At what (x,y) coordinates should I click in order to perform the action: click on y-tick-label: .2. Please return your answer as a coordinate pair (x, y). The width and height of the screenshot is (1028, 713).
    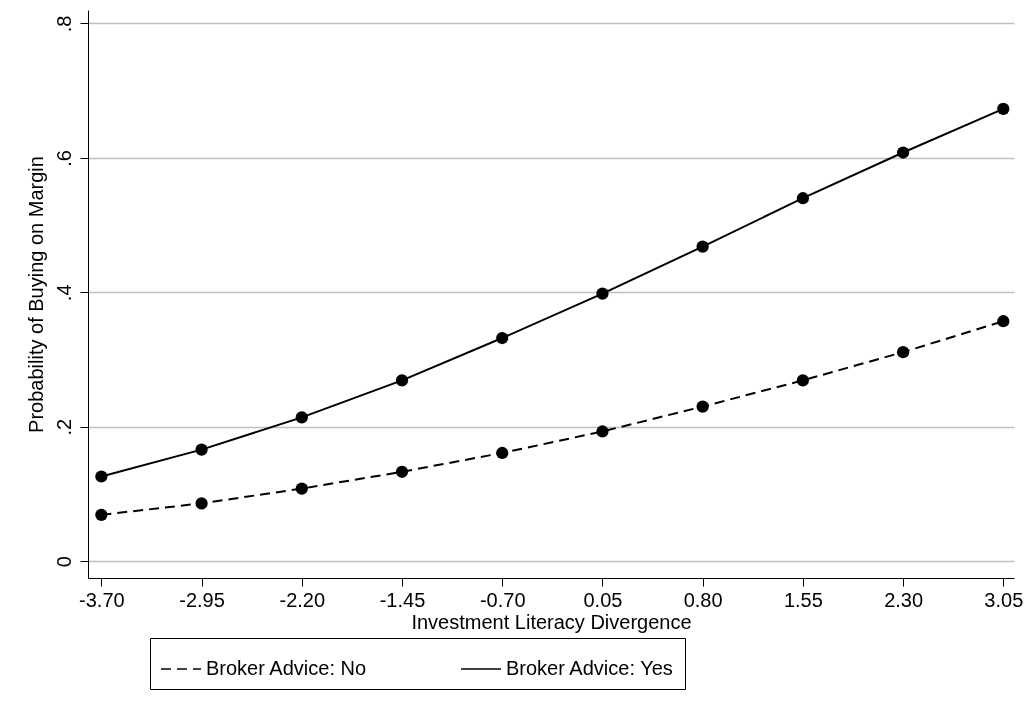
    Looking at the image, I should click on (63, 427).